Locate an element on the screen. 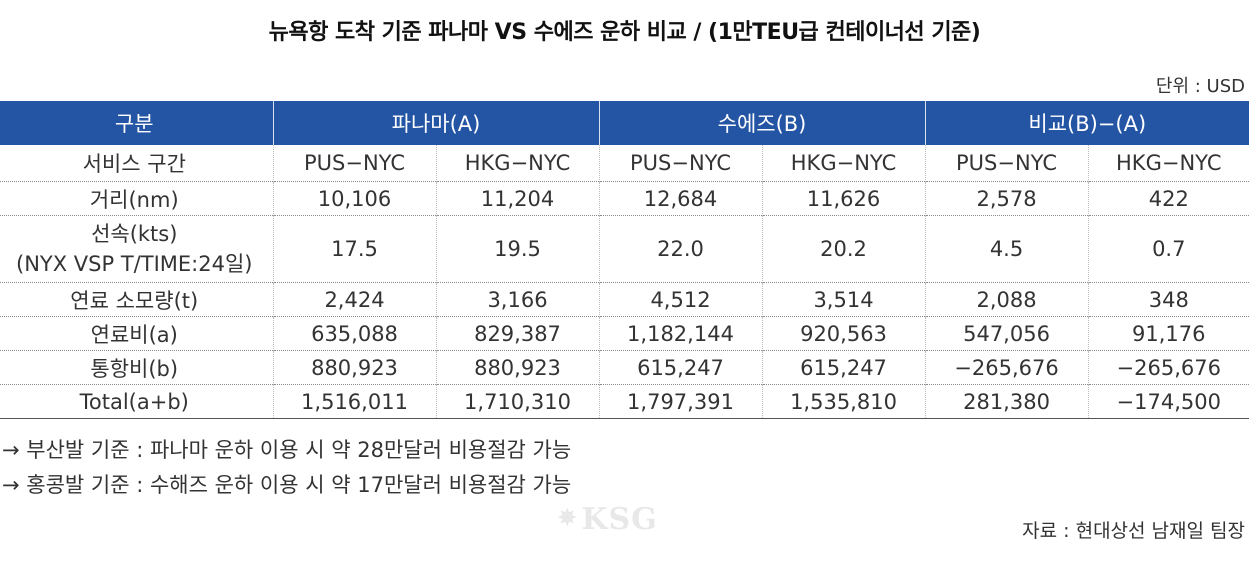 The image size is (1249, 567). note-hongkong: → 홍콩발 기준 : 수해즈 운하 이용 시 약 17만달러 비용절감 가능 is located at coordinates (287, 485).